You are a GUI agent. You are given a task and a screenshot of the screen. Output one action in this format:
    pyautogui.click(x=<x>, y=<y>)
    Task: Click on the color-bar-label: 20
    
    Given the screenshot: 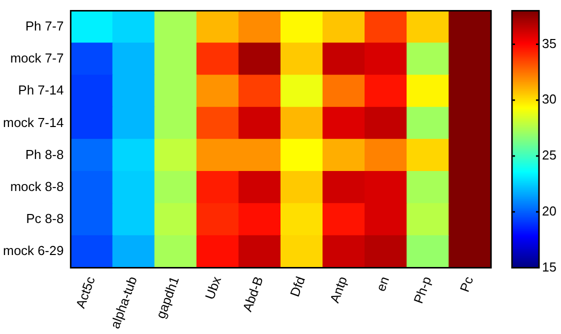 What is the action you would take?
    pyautogui.click(x=549, y=210)
    